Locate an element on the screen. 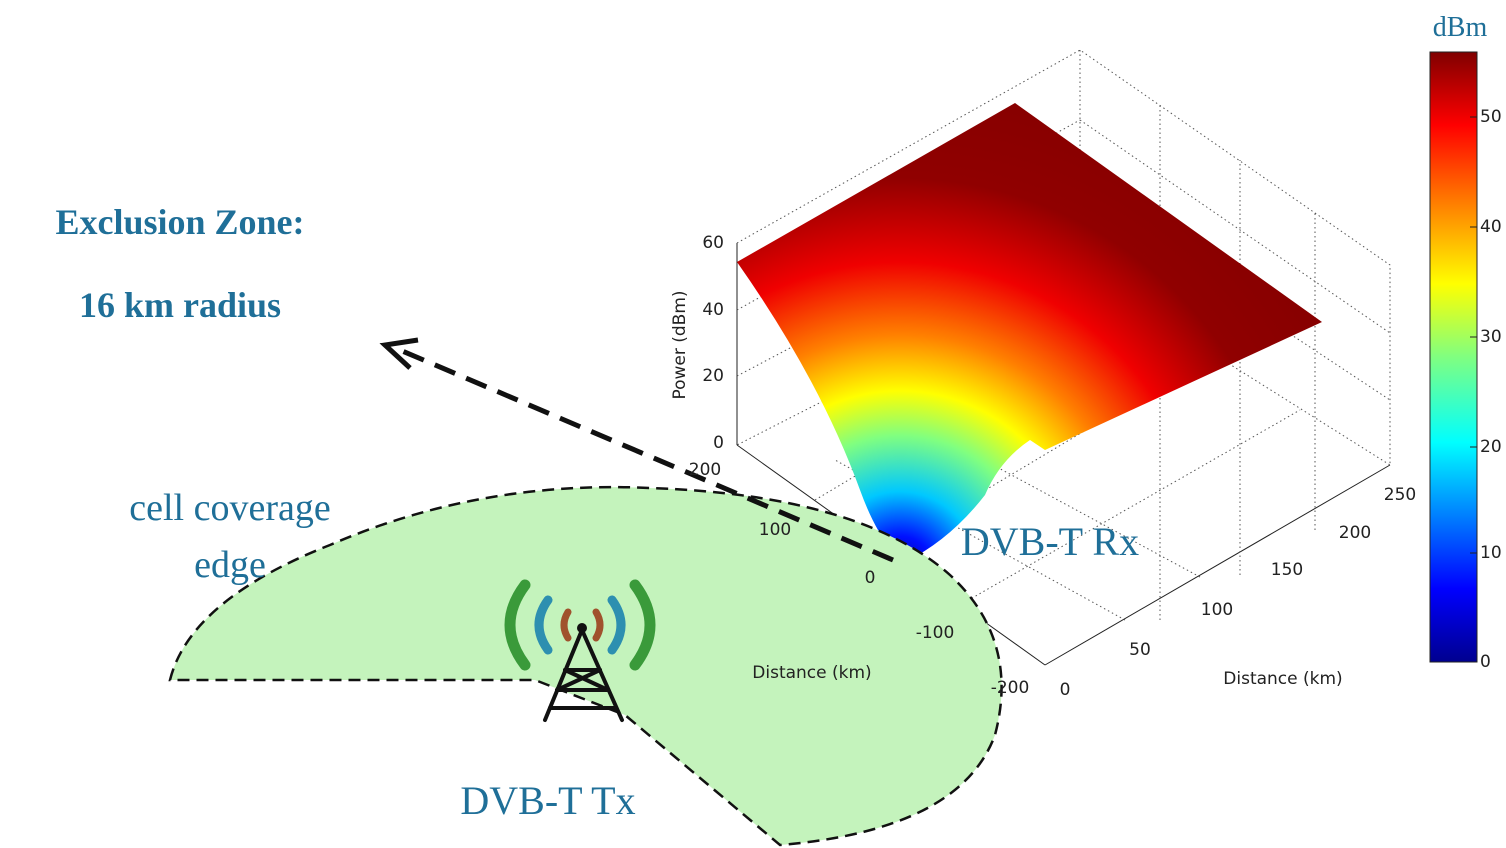  y-axis-label: Distance (km) is located at coordinates (1282, 679).